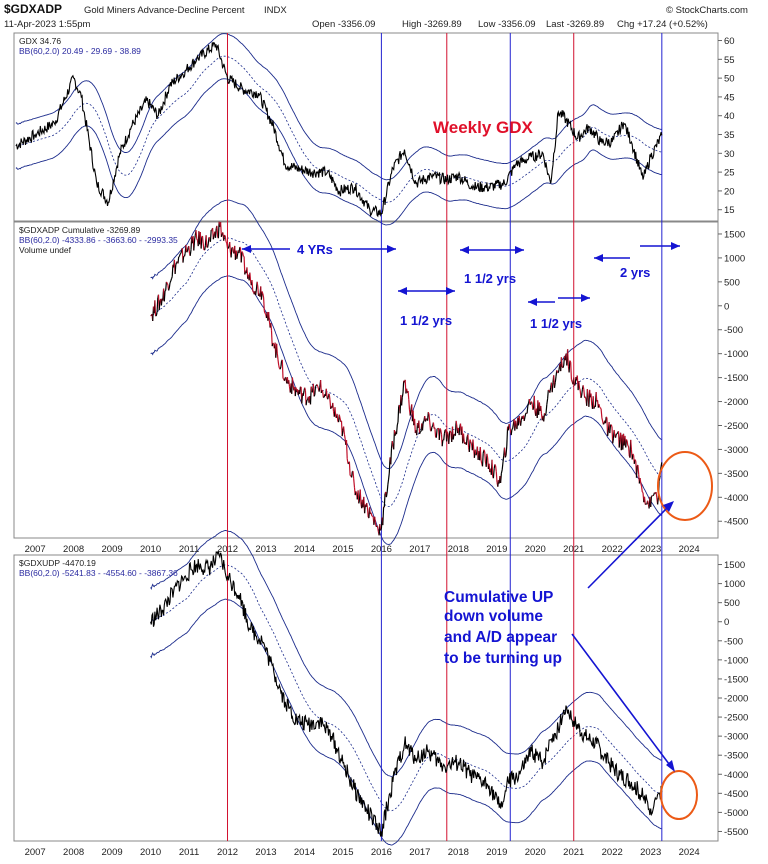  Describe the element at coordinates (164, 10) in the screenshot. I see `index-name: Gold Miners Advance-Decline Percent` at that location.